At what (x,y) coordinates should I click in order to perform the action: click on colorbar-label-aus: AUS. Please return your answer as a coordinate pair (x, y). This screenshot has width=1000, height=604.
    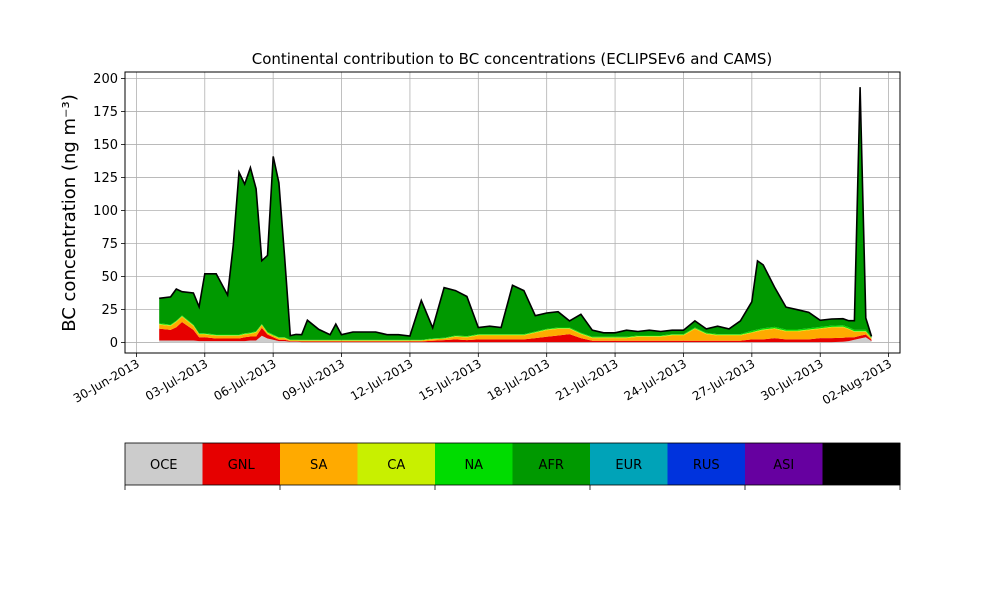
    Looking at the image, I should click on (861, 465).